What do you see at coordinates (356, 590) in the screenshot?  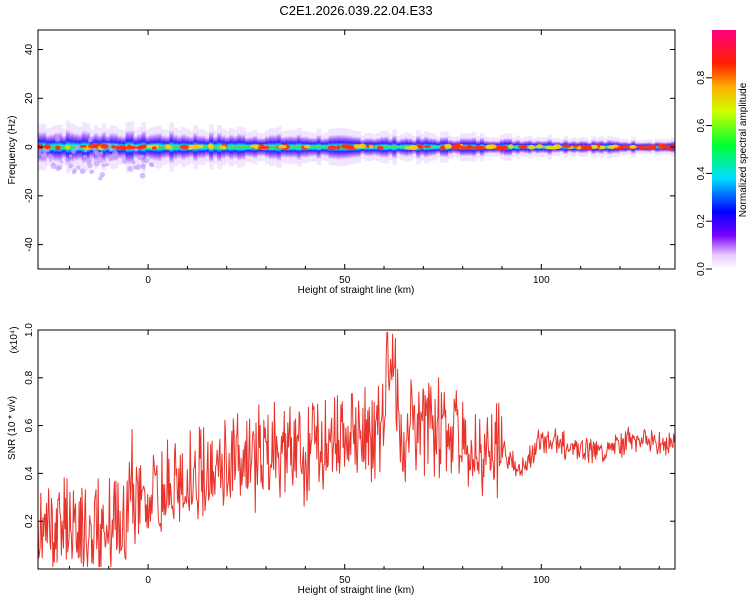 I see `snr-xlabel: Height of straight line (km)` at bounding box center [356, 590].